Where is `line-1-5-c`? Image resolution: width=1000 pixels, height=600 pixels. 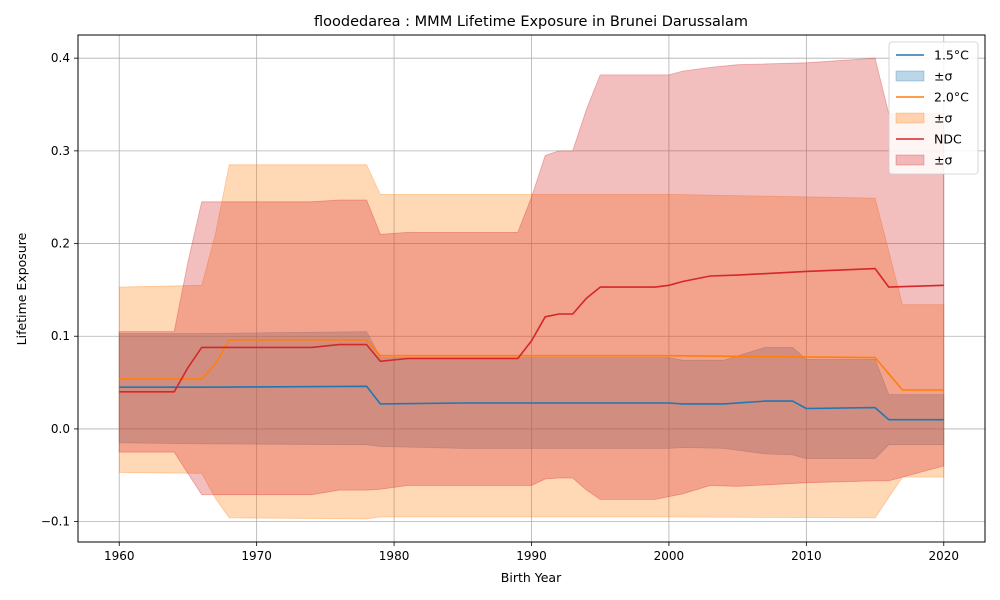 line-1-5-c is located at coordinates (531, 403).